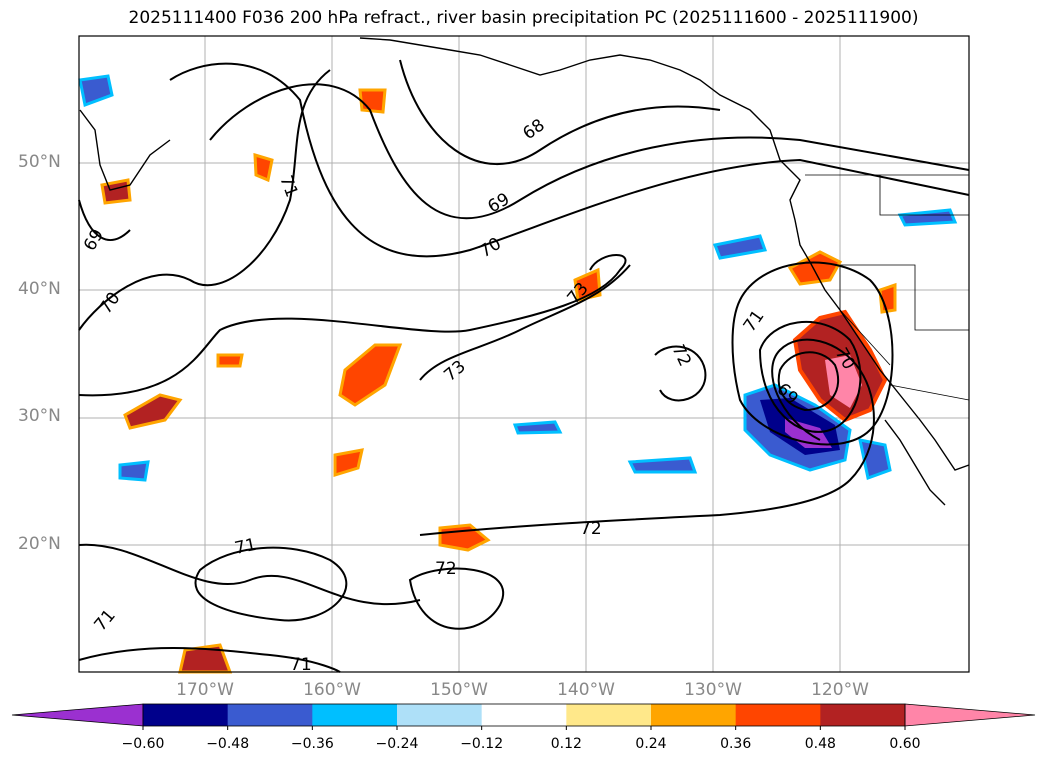 The width and height of the screenshot is (1047, 765). What do you see at coordinates (77, 715) in the screenshot?
I see `colorbar-extend-min` at bounding box center [77, 715].